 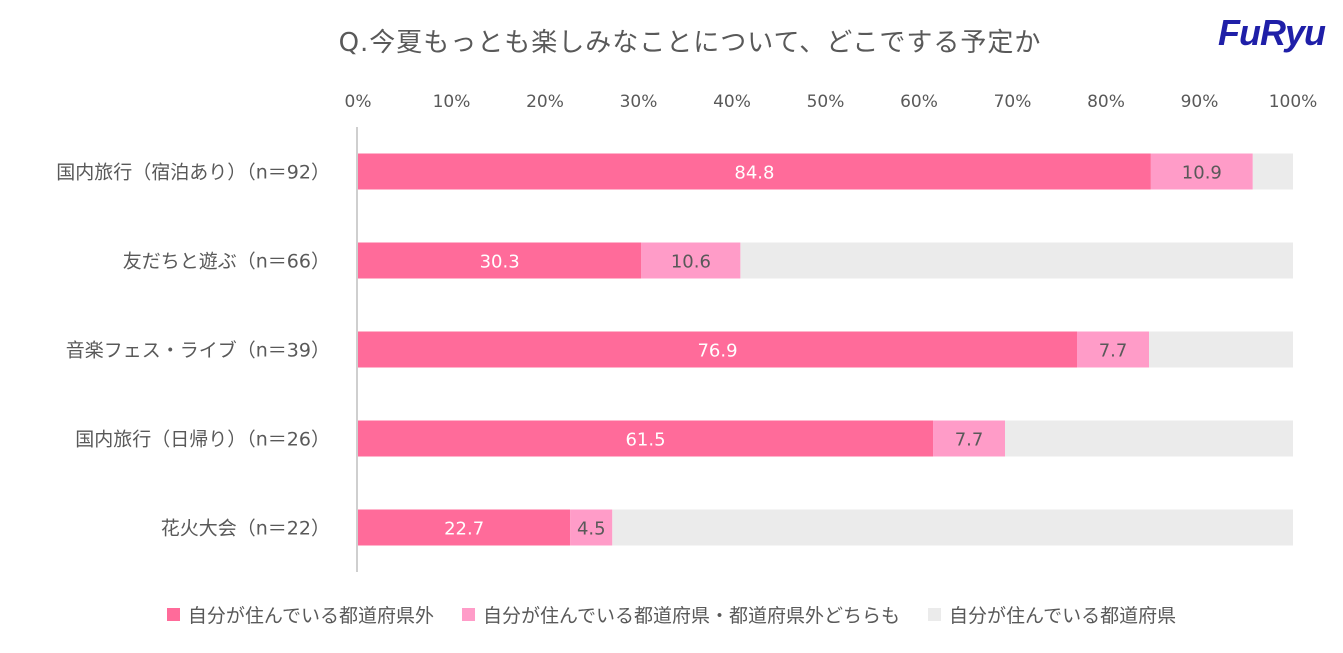 What do you see at coordinates (193, 173) in the screenshot?
I see `category-label: 国内旅行（宿泊あり）（n＝92）` at bounding box center [193, 173].